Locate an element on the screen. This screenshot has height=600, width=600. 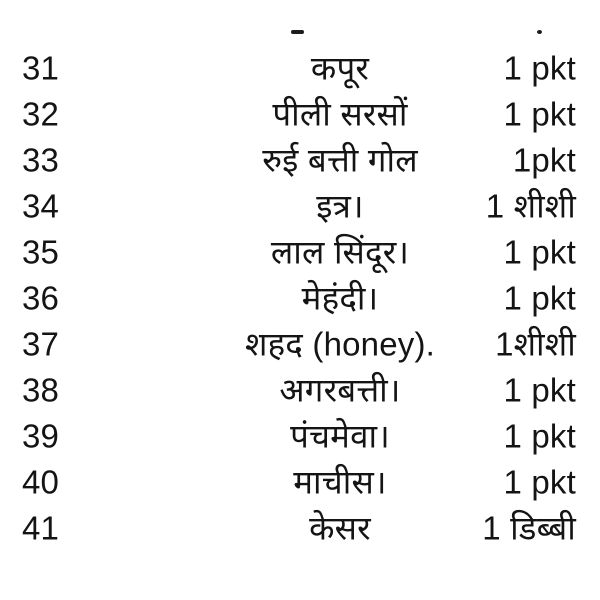
item-quantity: 1 डिब्बी is located at coordinates (529, 528).